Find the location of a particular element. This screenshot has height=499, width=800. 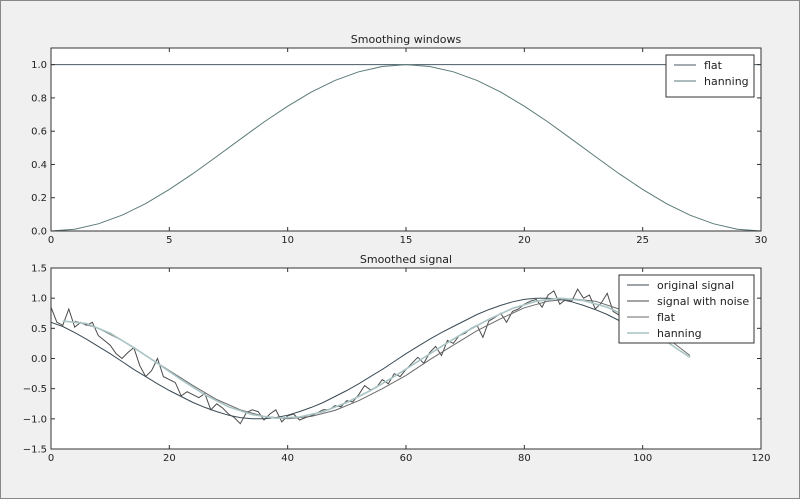

legend: flat hanning is located at coordinates (710, 76).